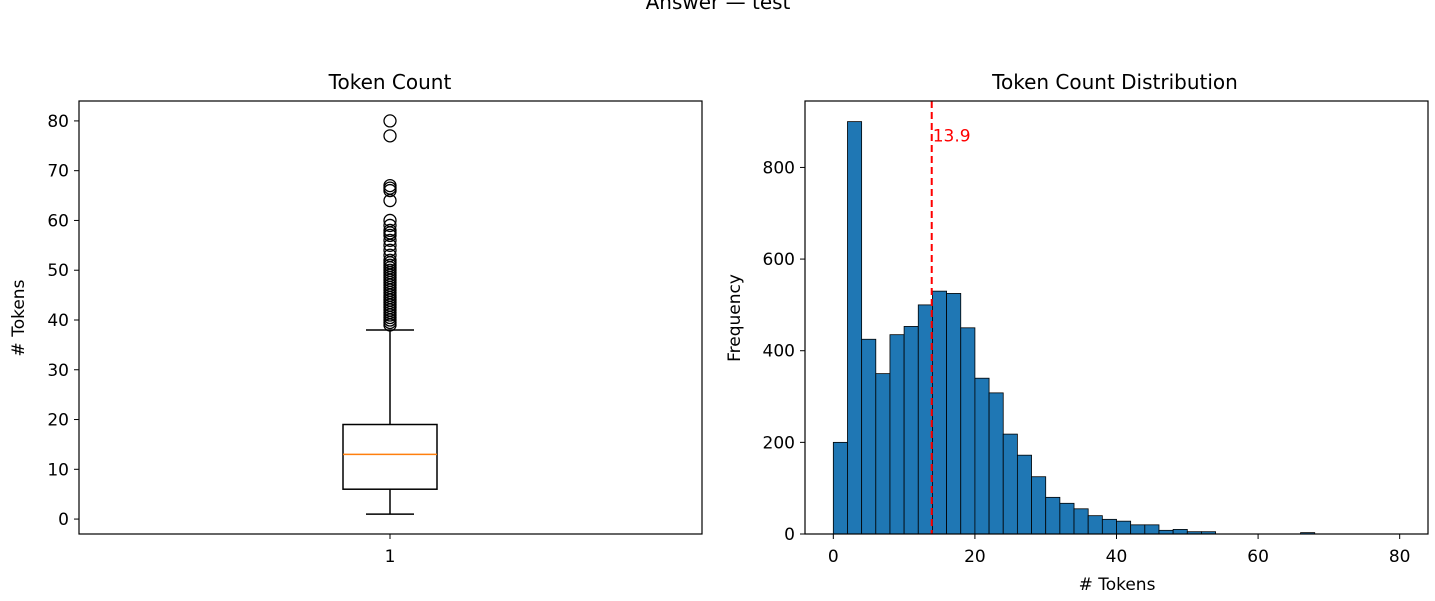 This screenshot has width=1435, height=601. Describe the element at coordinates (1114, 82) in the screenshot. I see `histogram-title: Token Count Distribution` at that location.